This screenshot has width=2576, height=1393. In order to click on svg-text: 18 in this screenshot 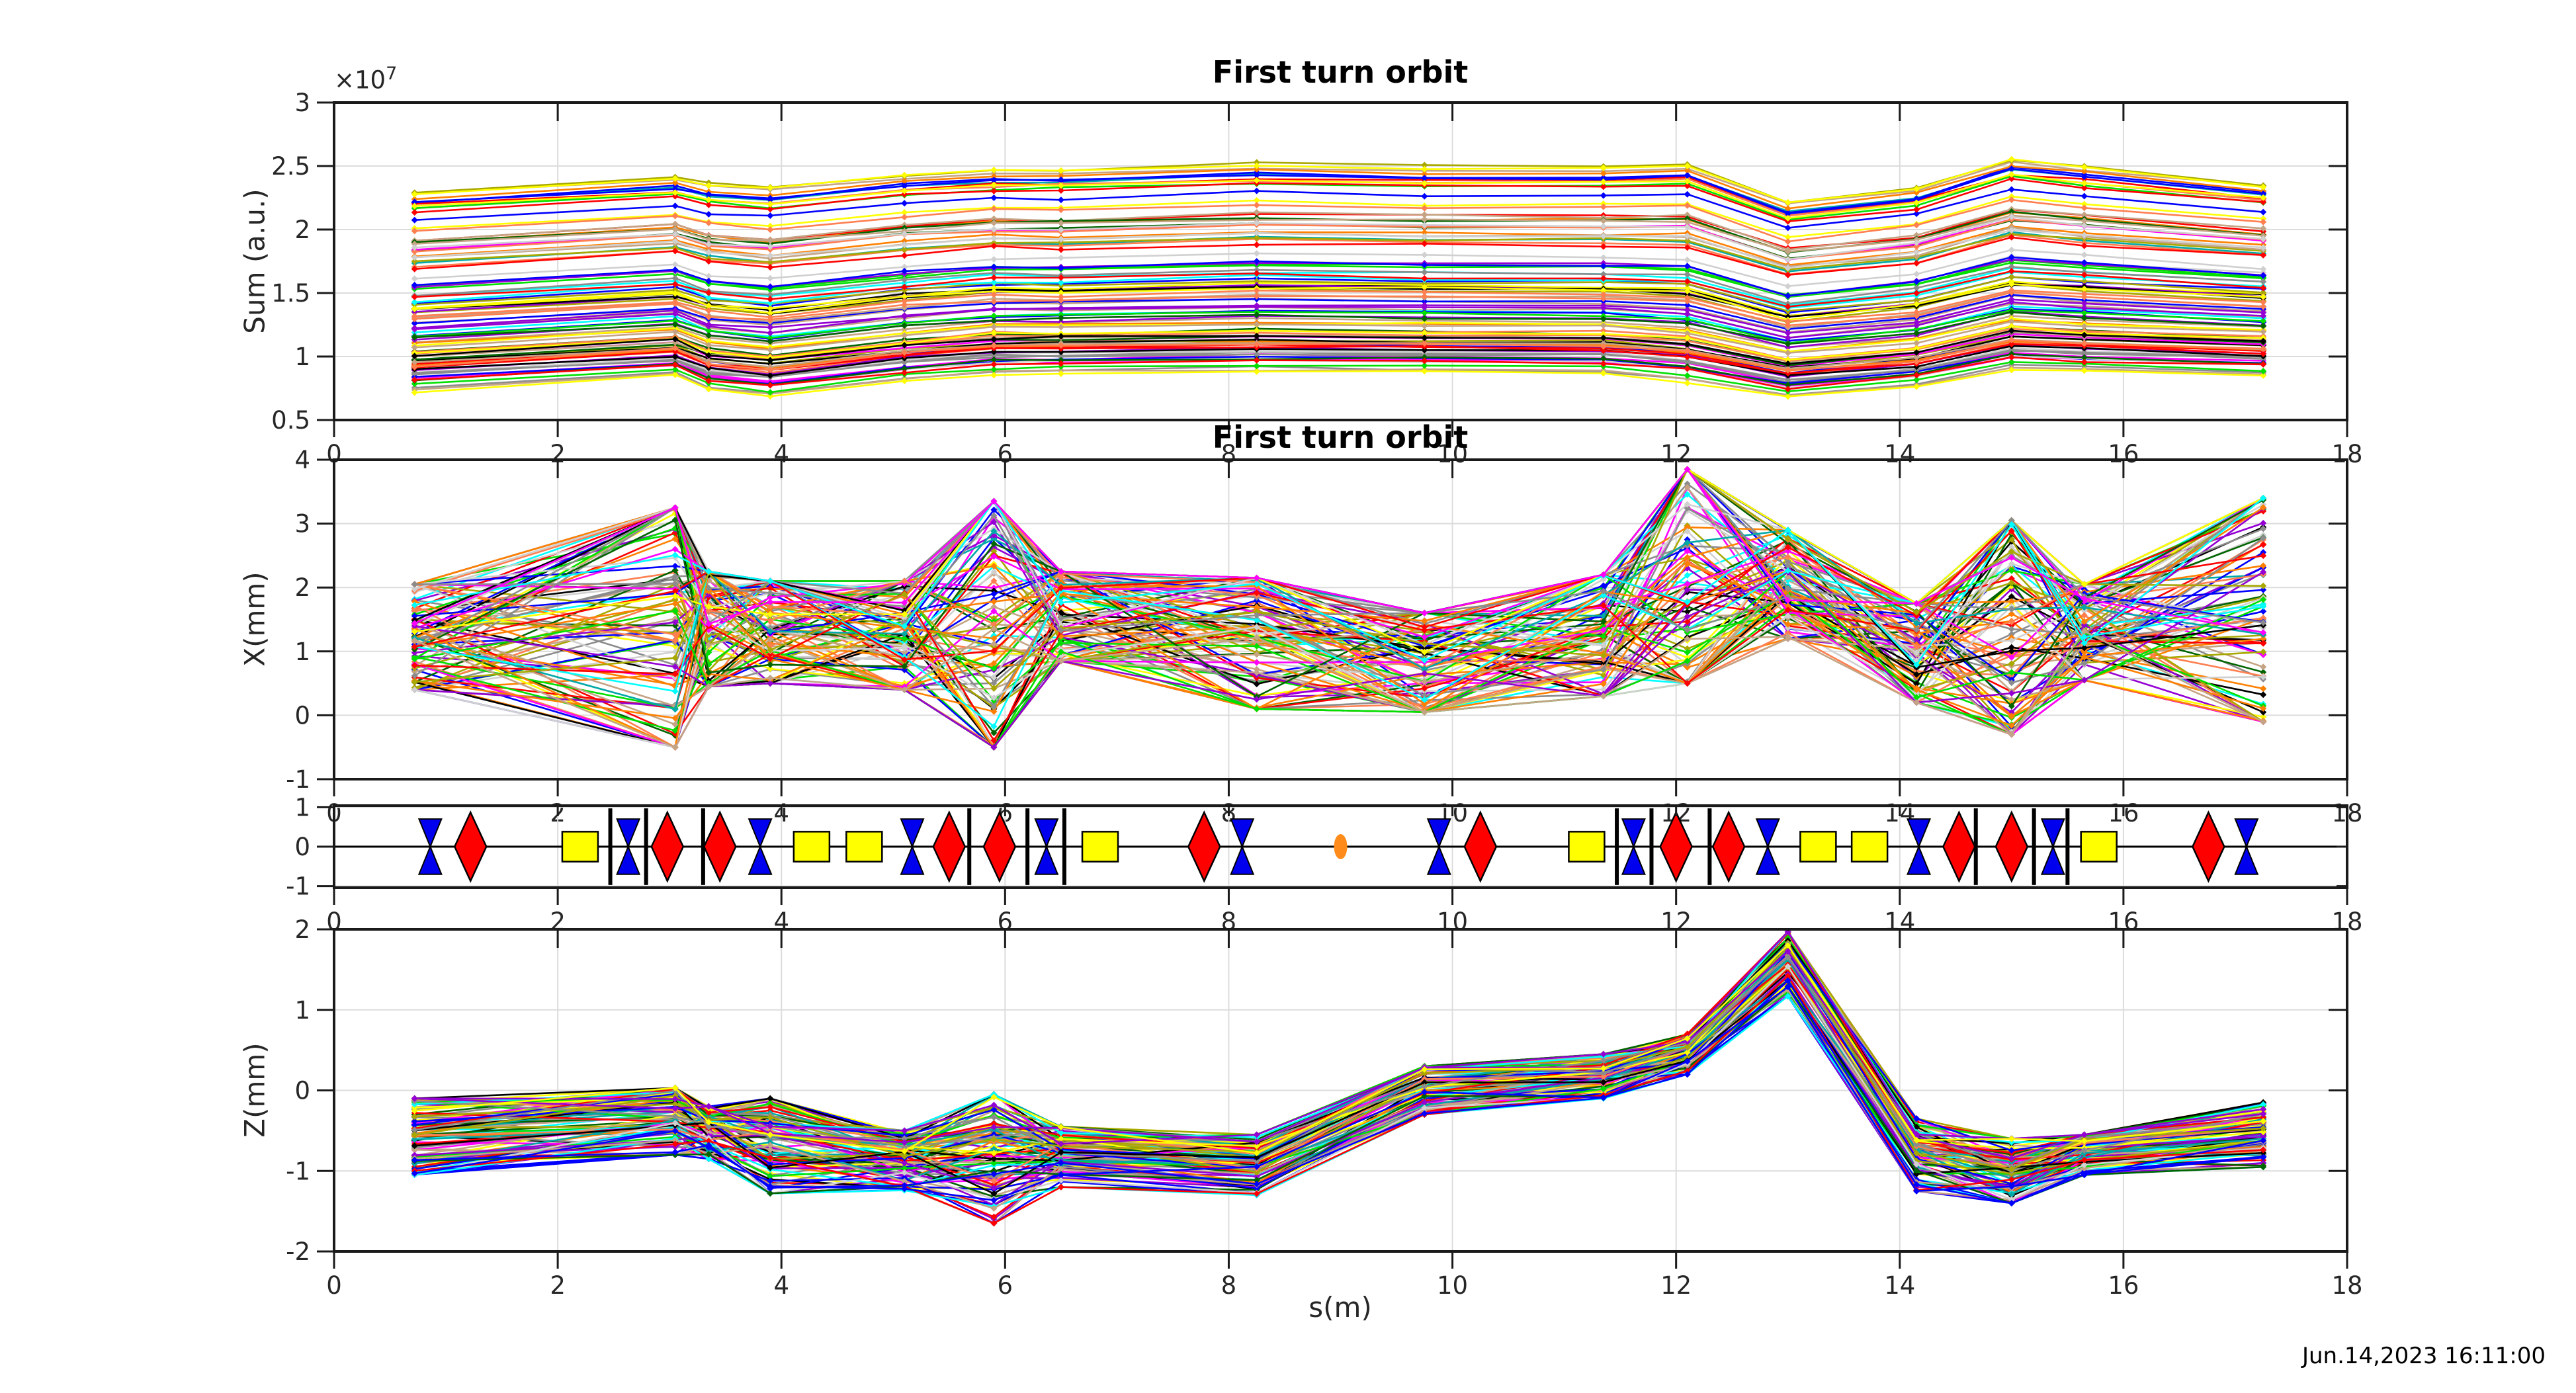, I will do `click(2346, 1285)`.